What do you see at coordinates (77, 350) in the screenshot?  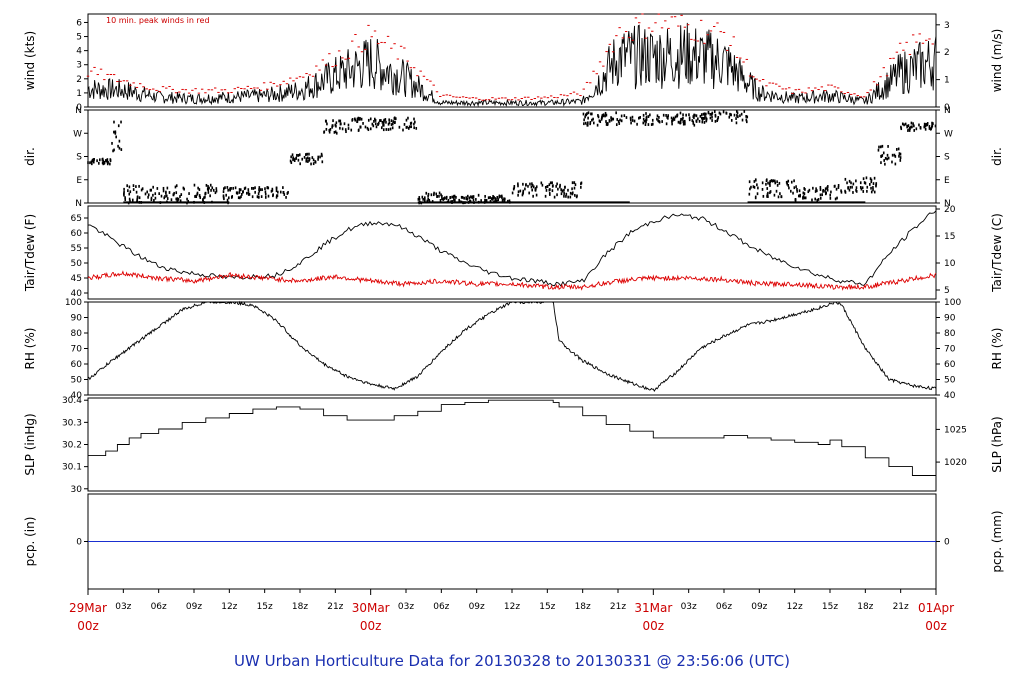 I see `y-tick-label: 70` at bounding box center [77, 350].